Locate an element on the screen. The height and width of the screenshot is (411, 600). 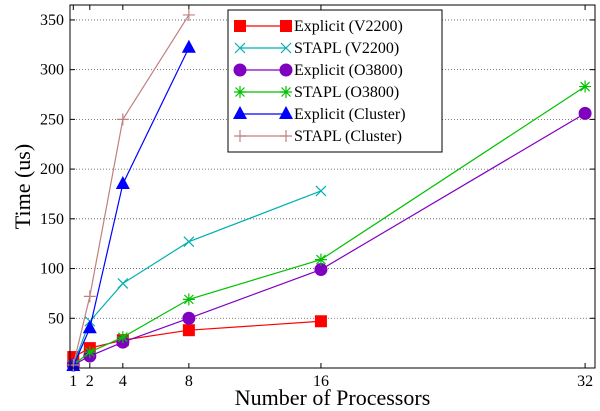
x-tick-label: 1 is located at coordinates (73, 381).